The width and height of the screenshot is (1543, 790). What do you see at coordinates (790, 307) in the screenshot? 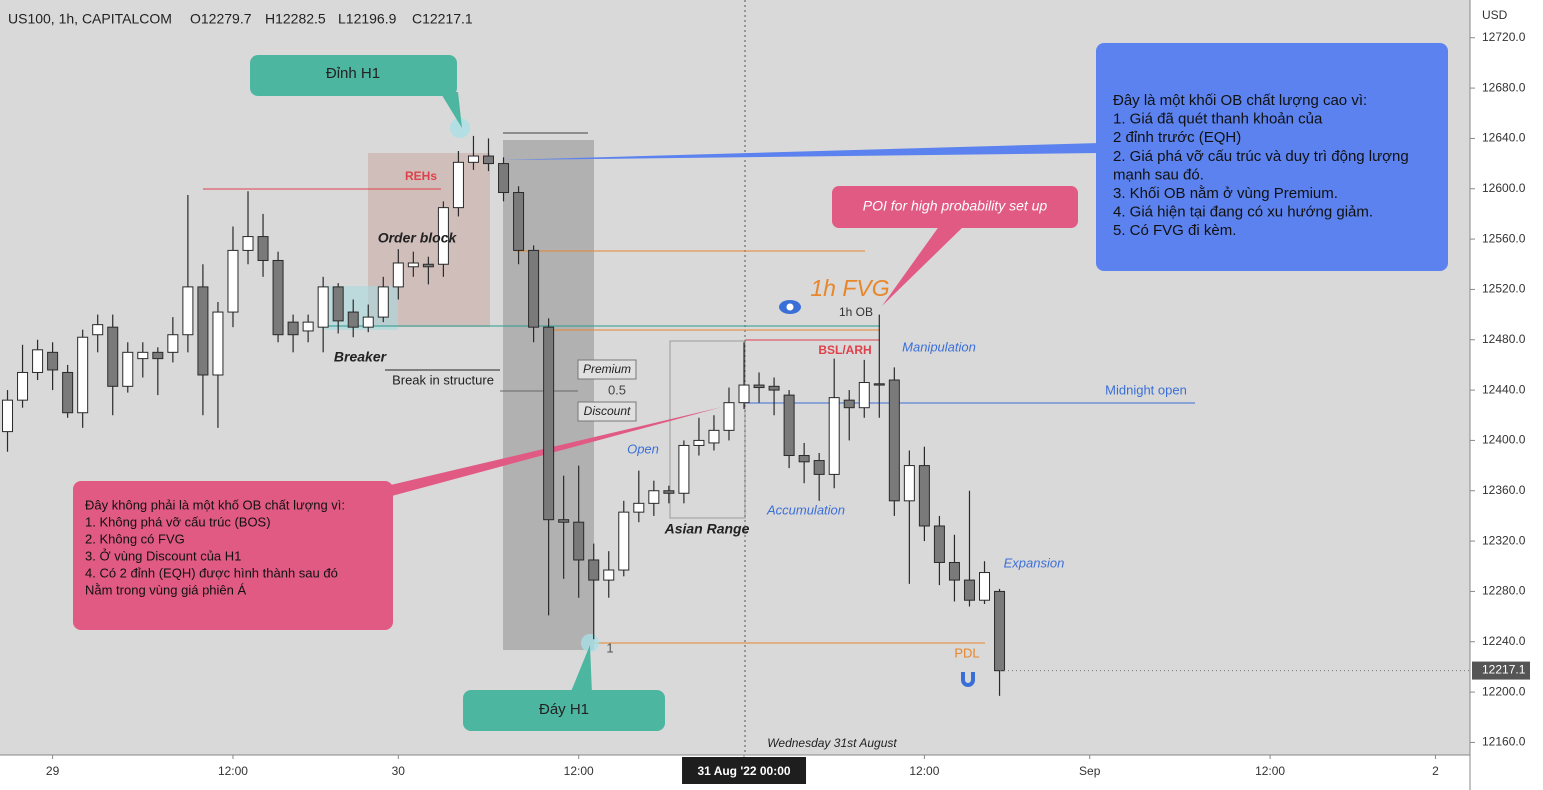
I see `eye-icon` at bounding box center [790, 307].